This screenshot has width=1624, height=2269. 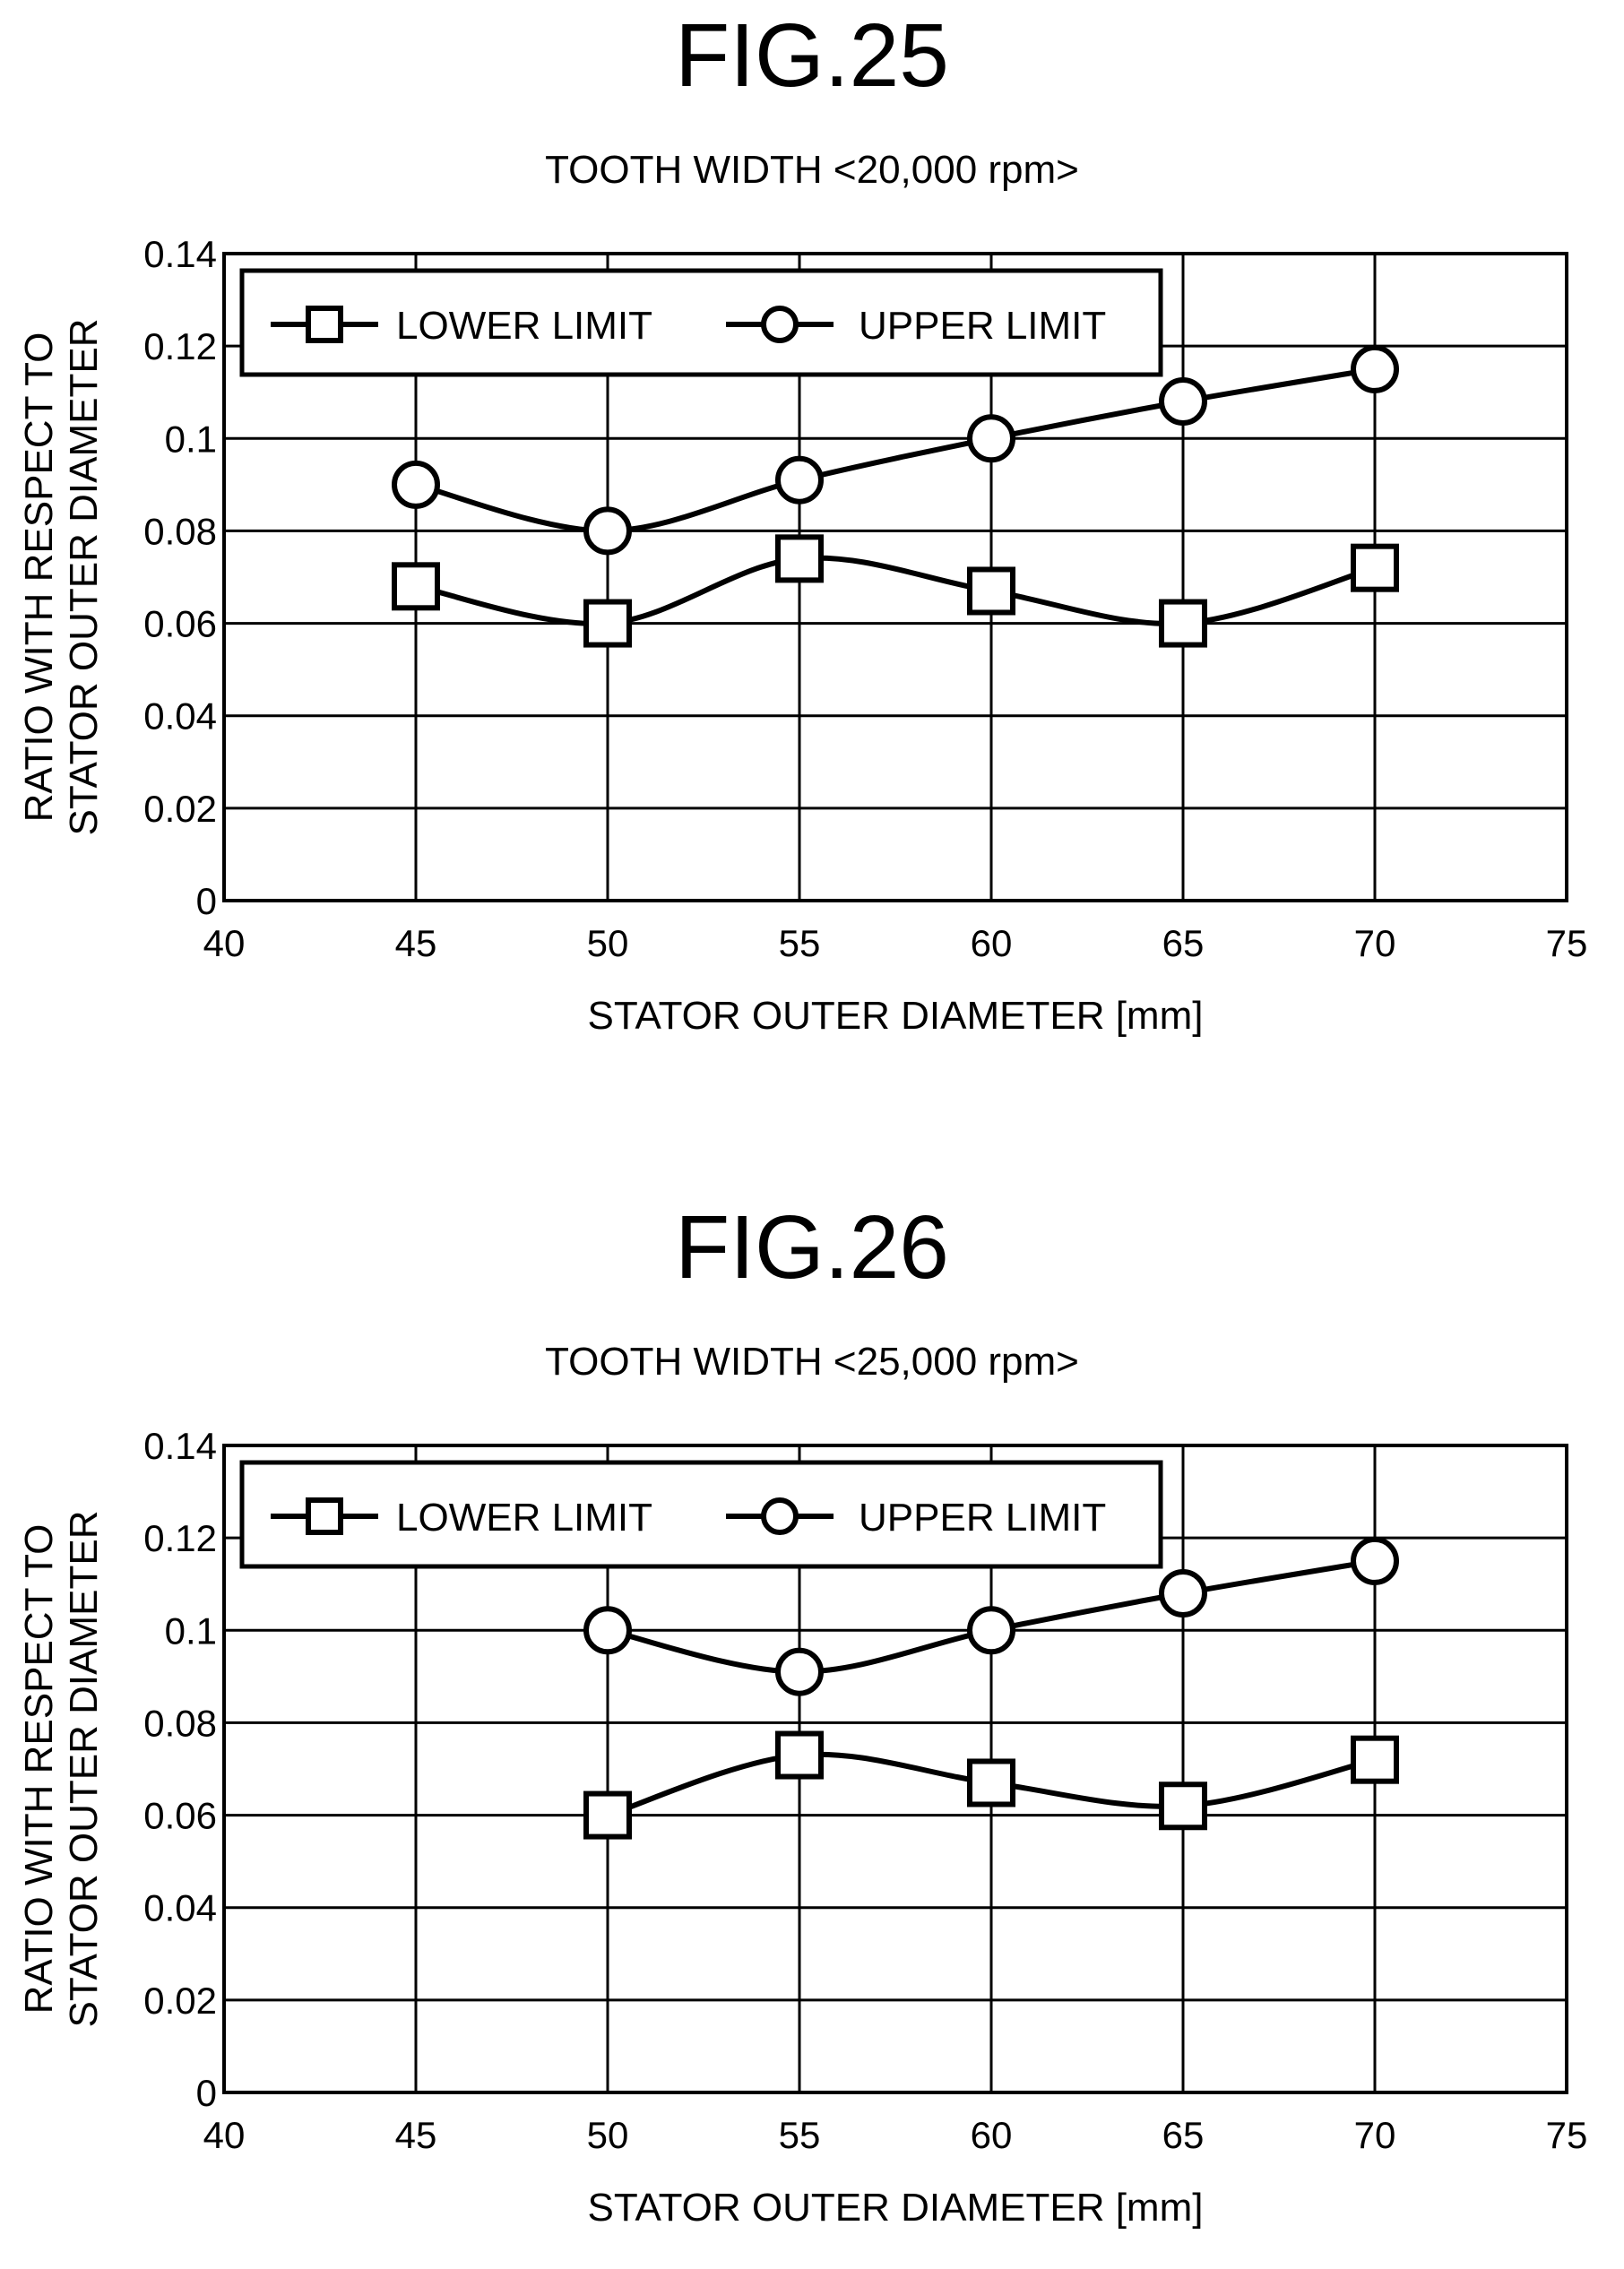 I want to click on figure-label: FIG.25, so click(x=812, y=55).